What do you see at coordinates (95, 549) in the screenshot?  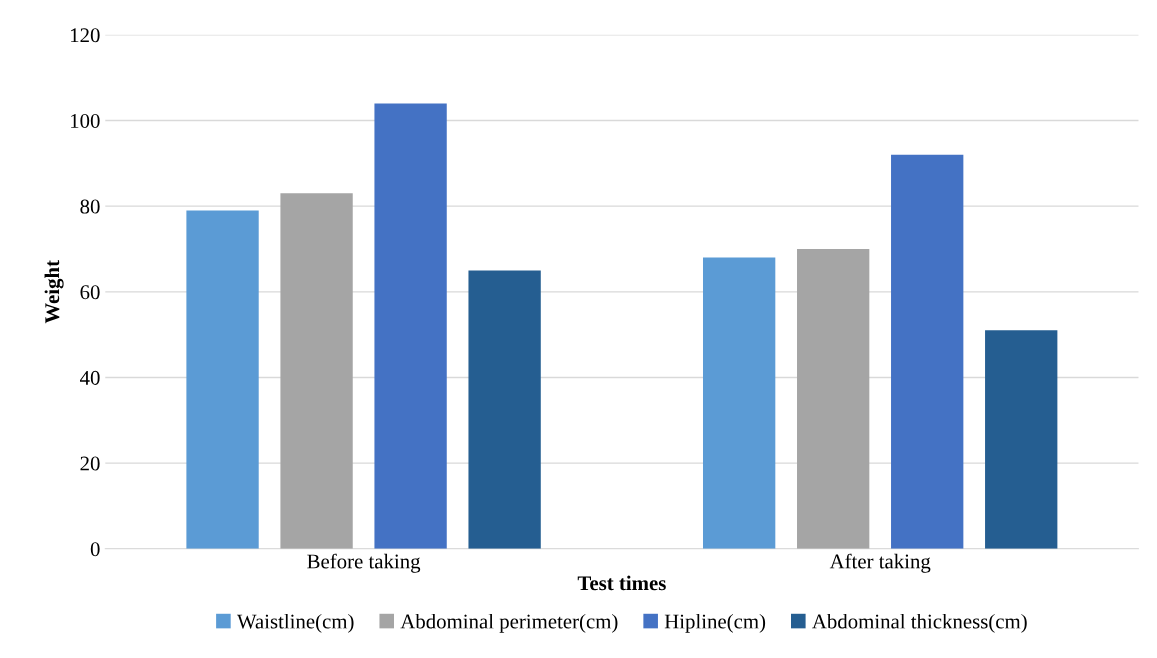 I see `y-tick-label: 0` at bounding box center [95, 549].